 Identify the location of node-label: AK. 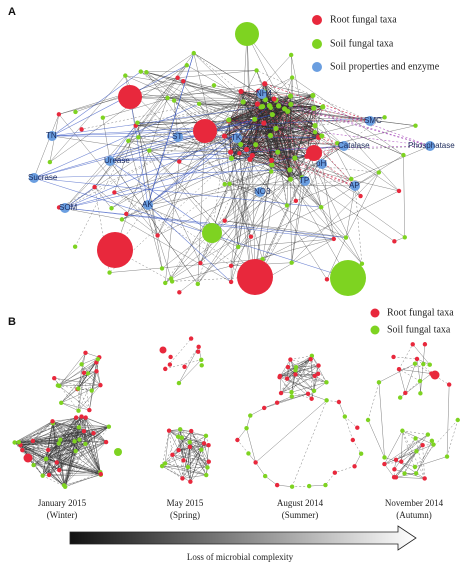
(147, 204).